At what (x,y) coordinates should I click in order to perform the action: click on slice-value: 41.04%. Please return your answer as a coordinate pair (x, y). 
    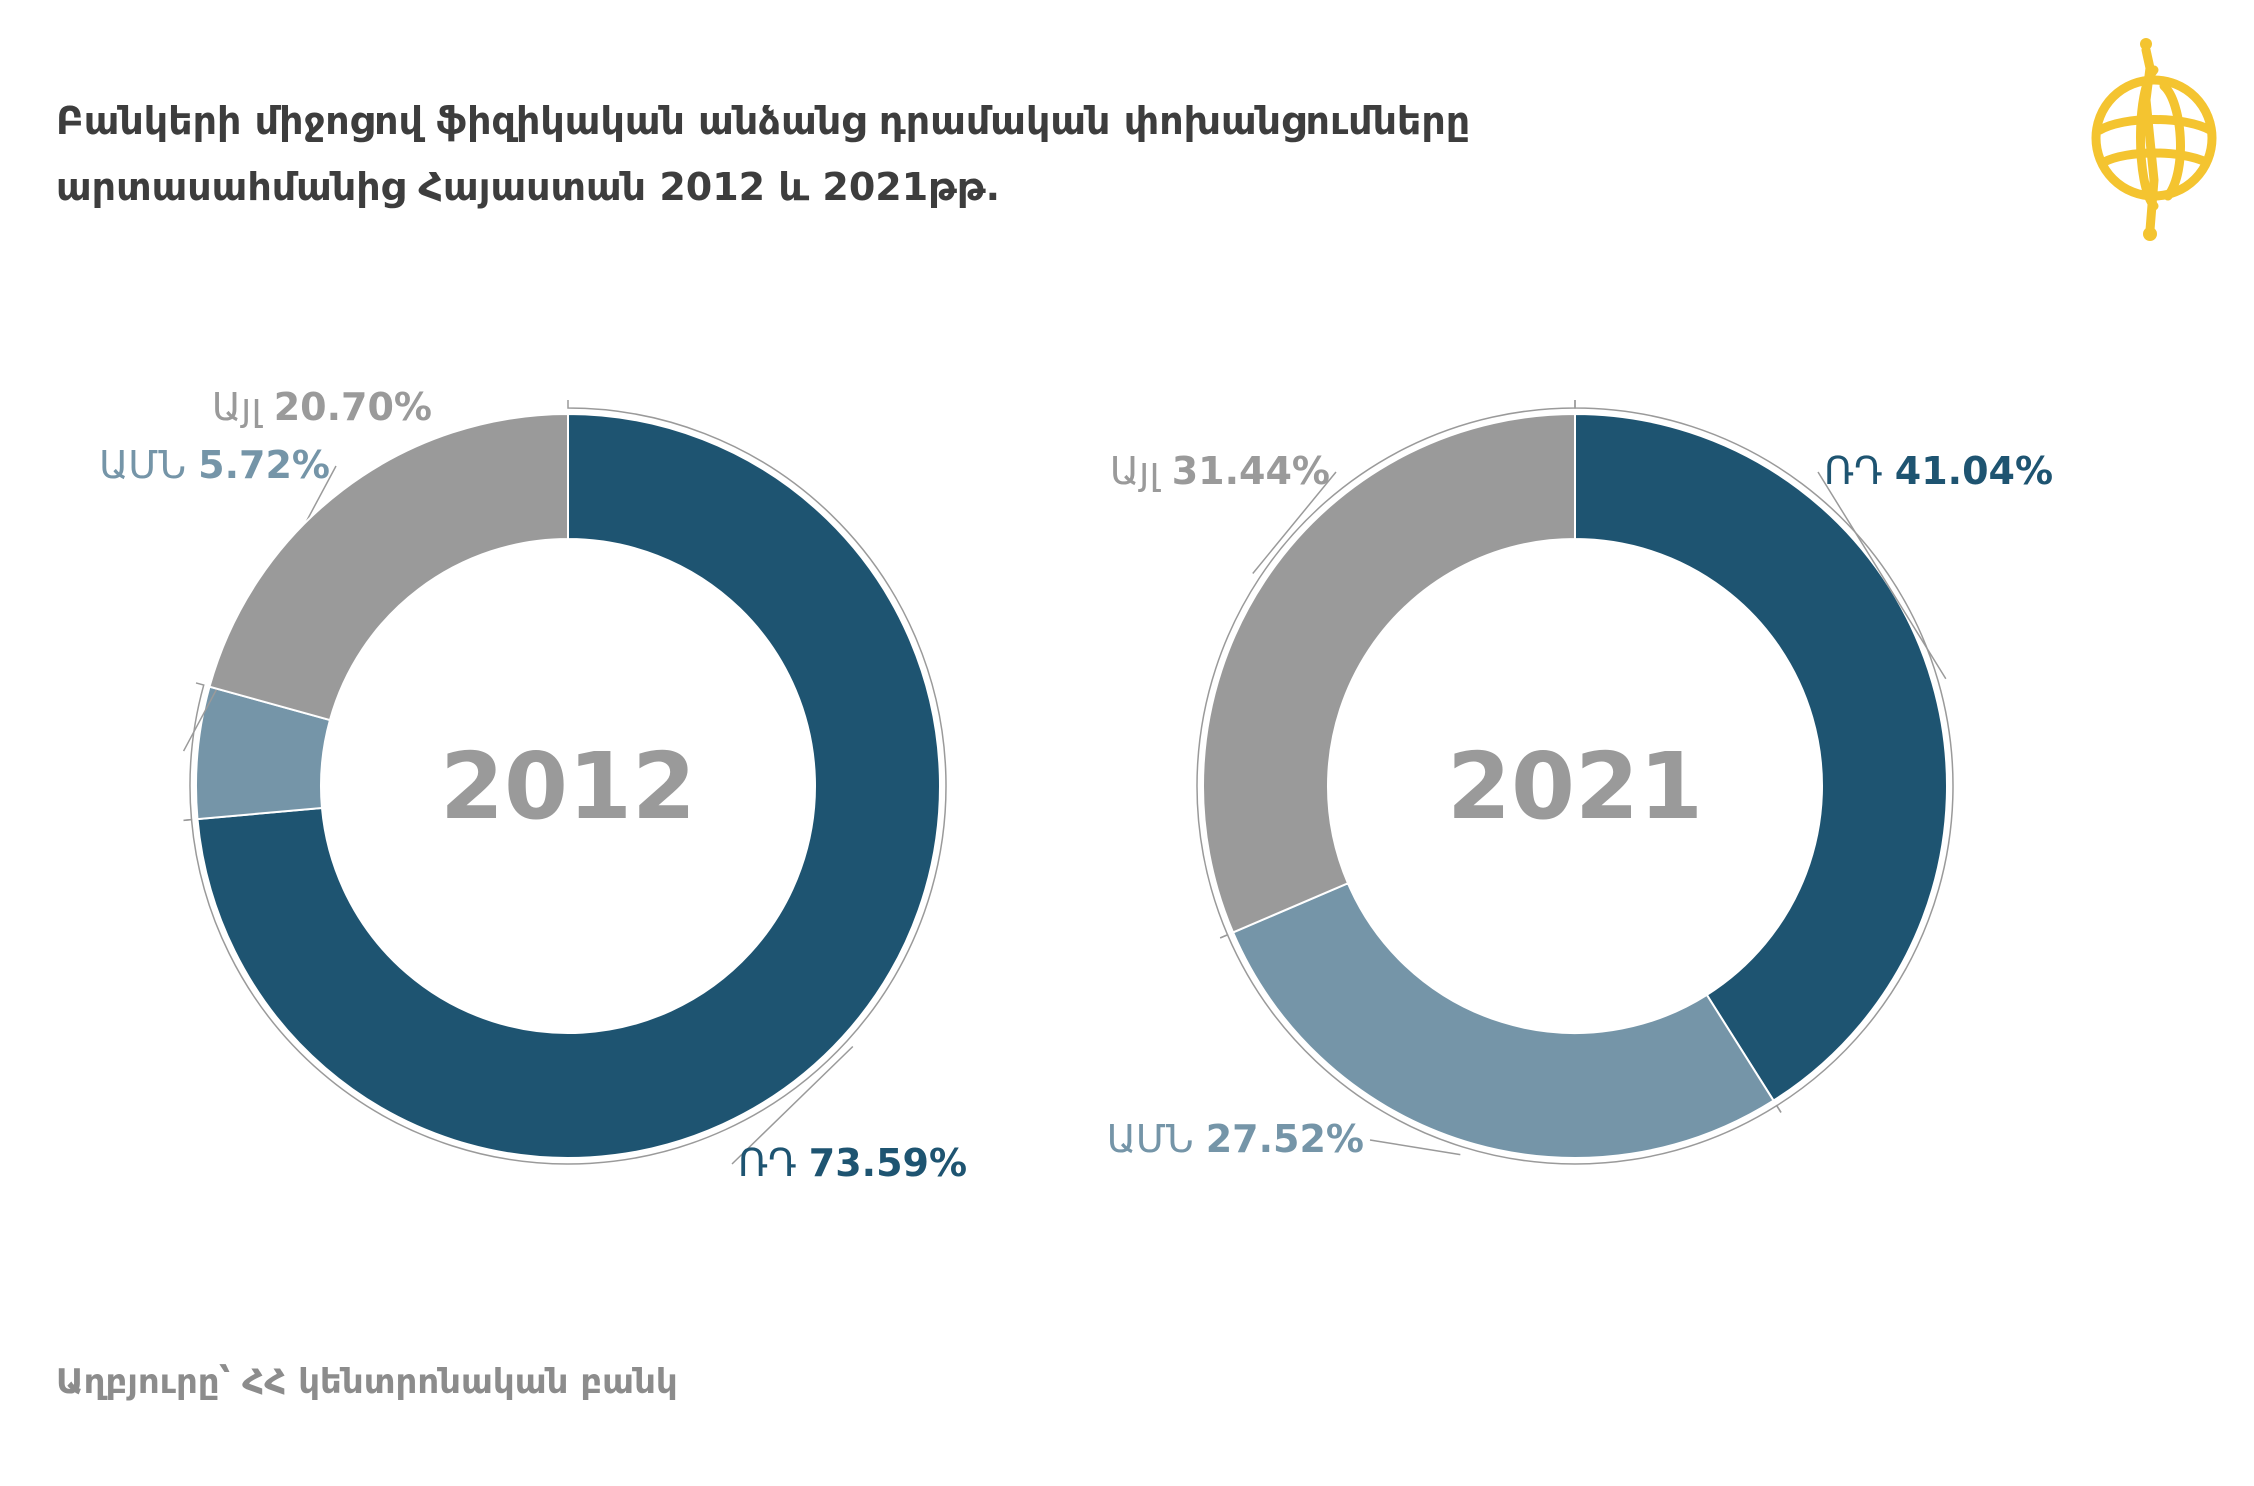
    Looking at the image, I should click on (1974, 471).